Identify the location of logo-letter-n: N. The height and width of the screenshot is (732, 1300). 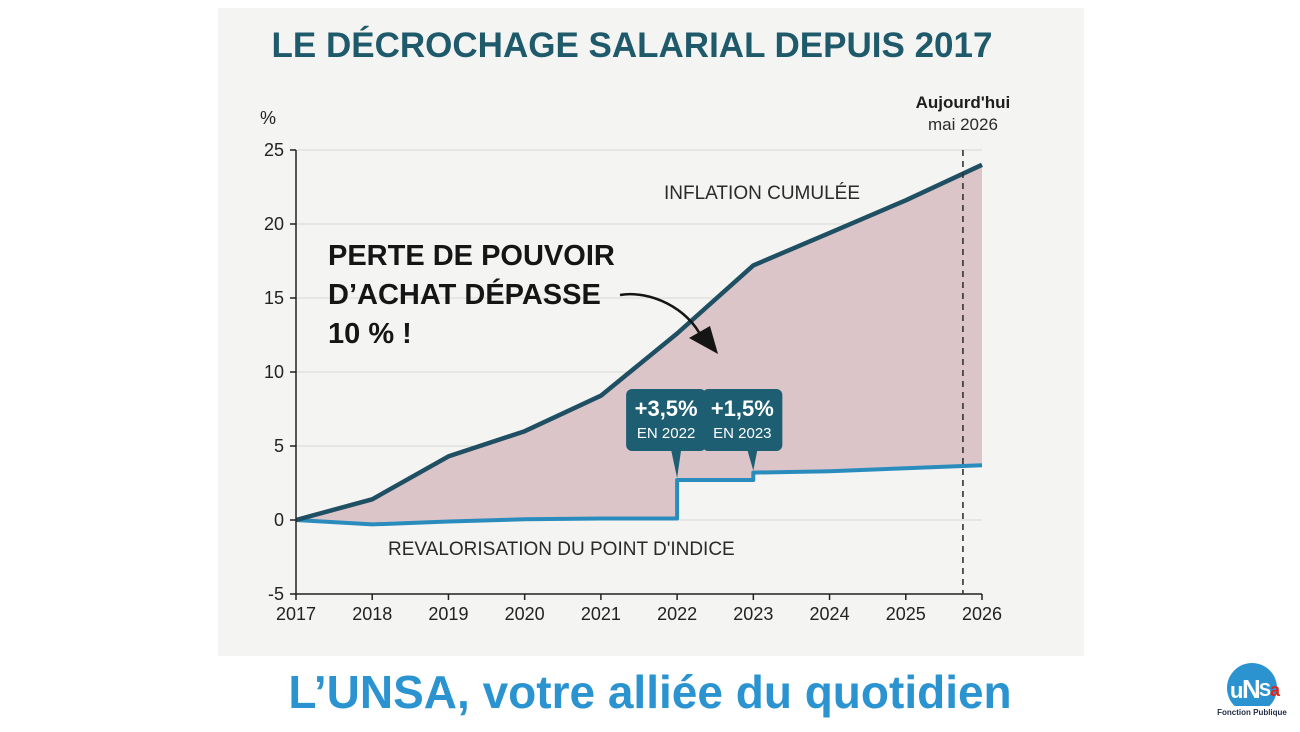
(1251, 689).